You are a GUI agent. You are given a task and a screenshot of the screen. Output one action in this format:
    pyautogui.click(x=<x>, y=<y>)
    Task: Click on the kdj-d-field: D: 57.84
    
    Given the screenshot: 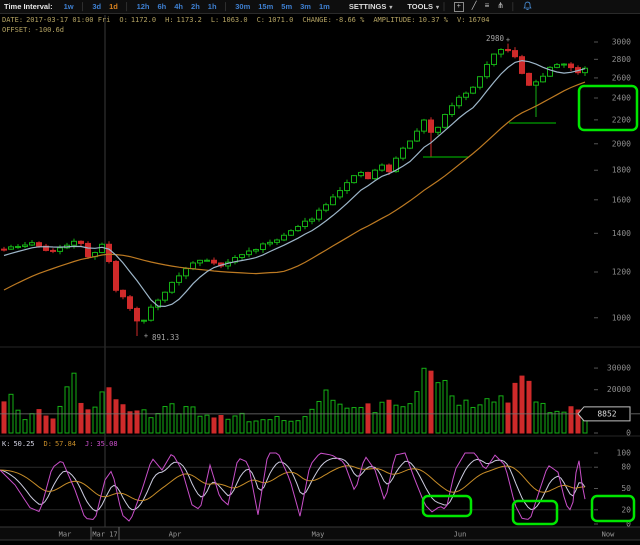 What is the action you would take?
    pyautogui.click(x=60, y=444)
    